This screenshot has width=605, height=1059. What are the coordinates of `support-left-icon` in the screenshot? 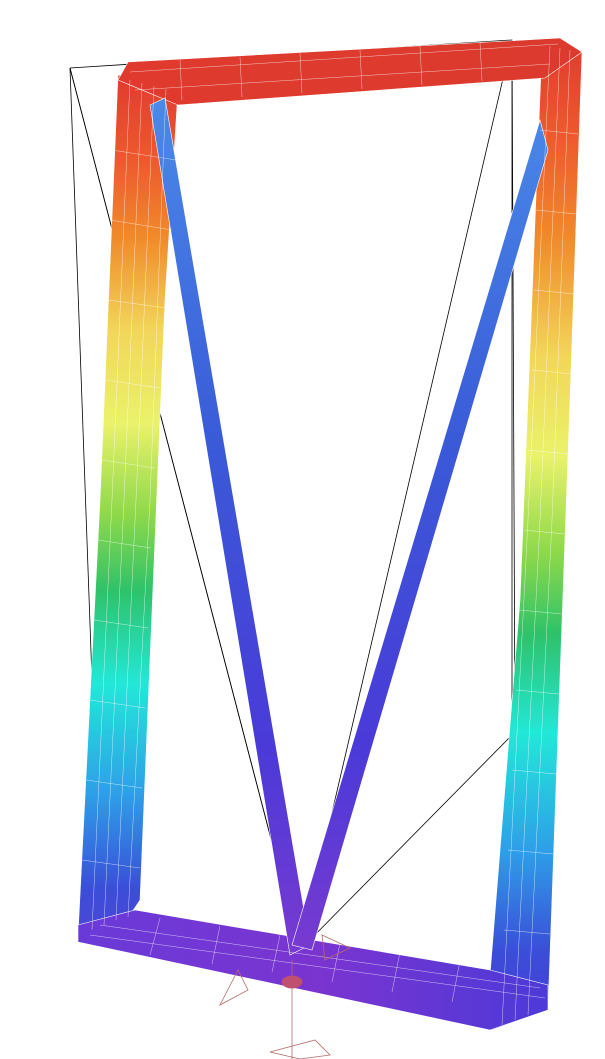 It's located at (234, 987).